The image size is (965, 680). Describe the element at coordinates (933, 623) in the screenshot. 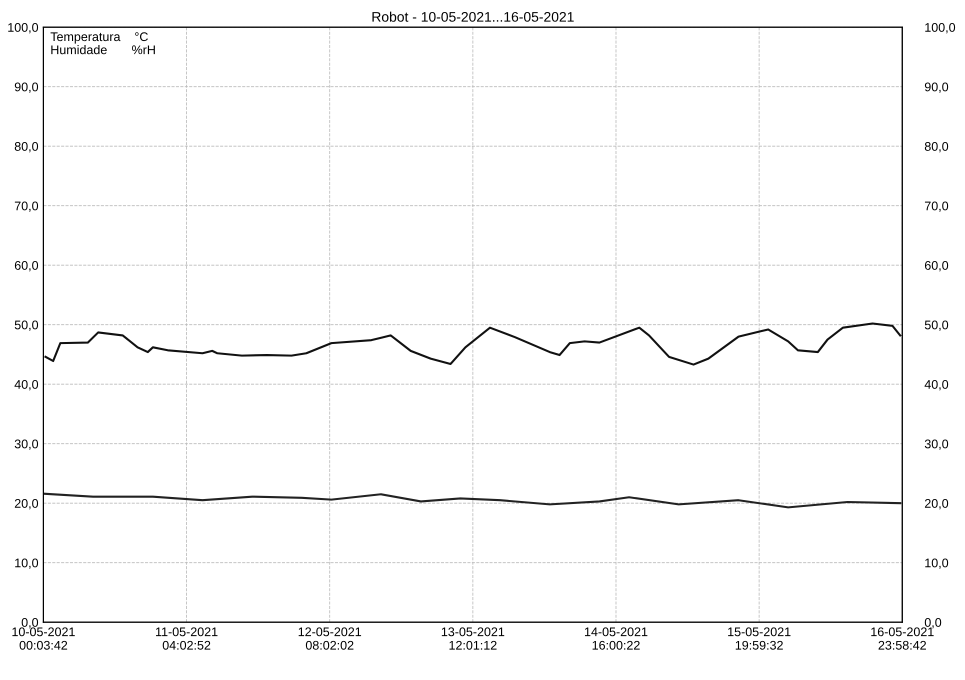

I see `y2-tick-label: 0,0` at that location.